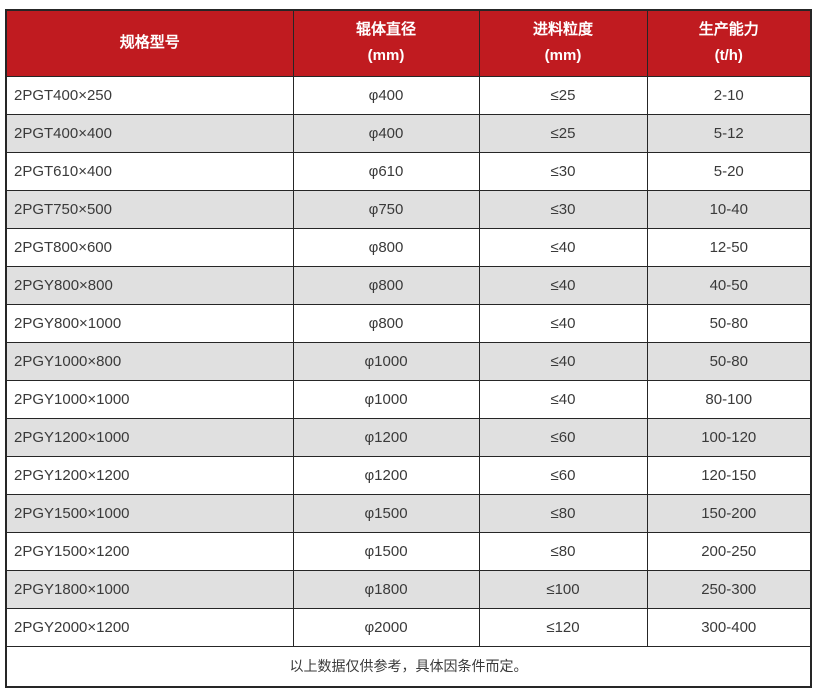 The height and width of the screenshot is (689, 816). What do you see at coordinates (149, 171) in the screenshot?
I see `cell-model: 2PGT610×400` at bounding box center [149, 171].